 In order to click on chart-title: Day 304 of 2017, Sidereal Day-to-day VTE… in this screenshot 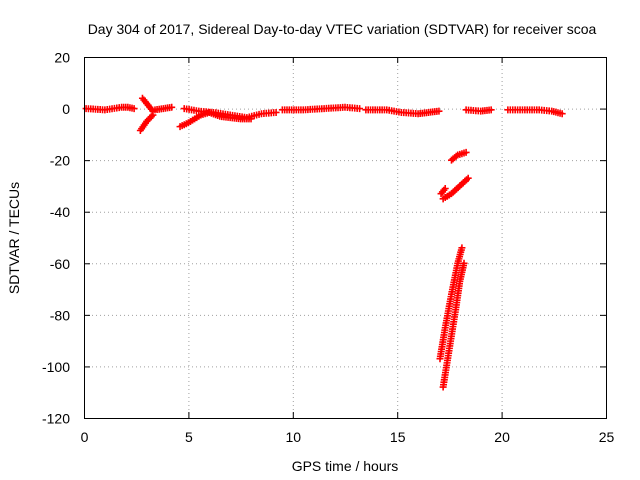, I will do `click(342, 29)`.